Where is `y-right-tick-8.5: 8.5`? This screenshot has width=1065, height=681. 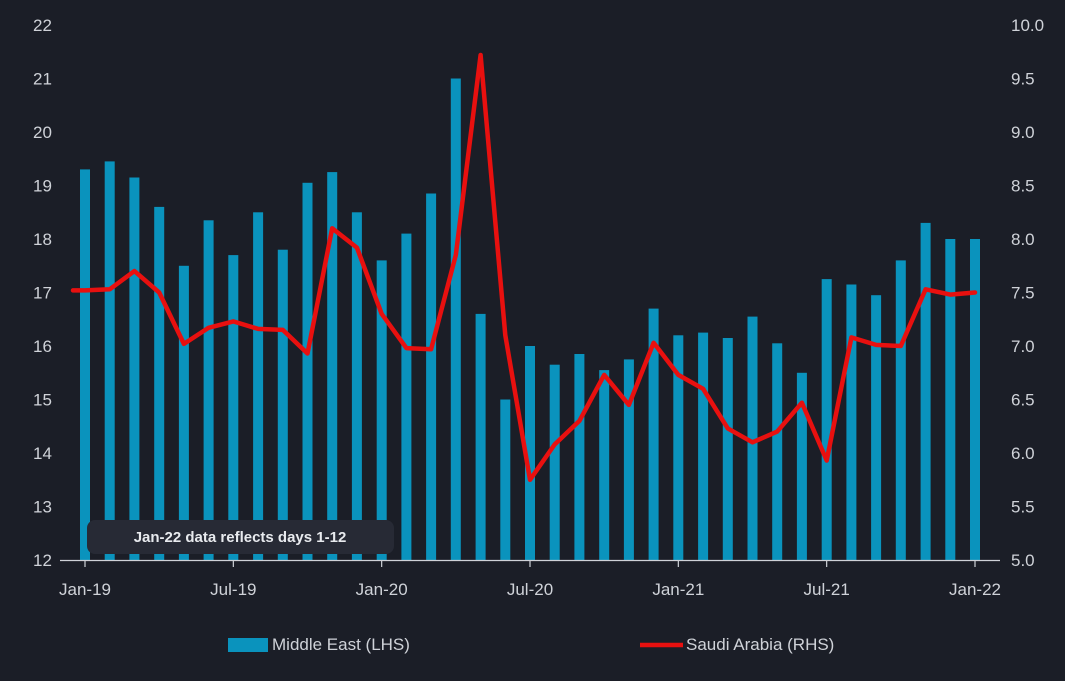 y-right-tick-8.5: 8.5 is located at coordinates (1023, 186).